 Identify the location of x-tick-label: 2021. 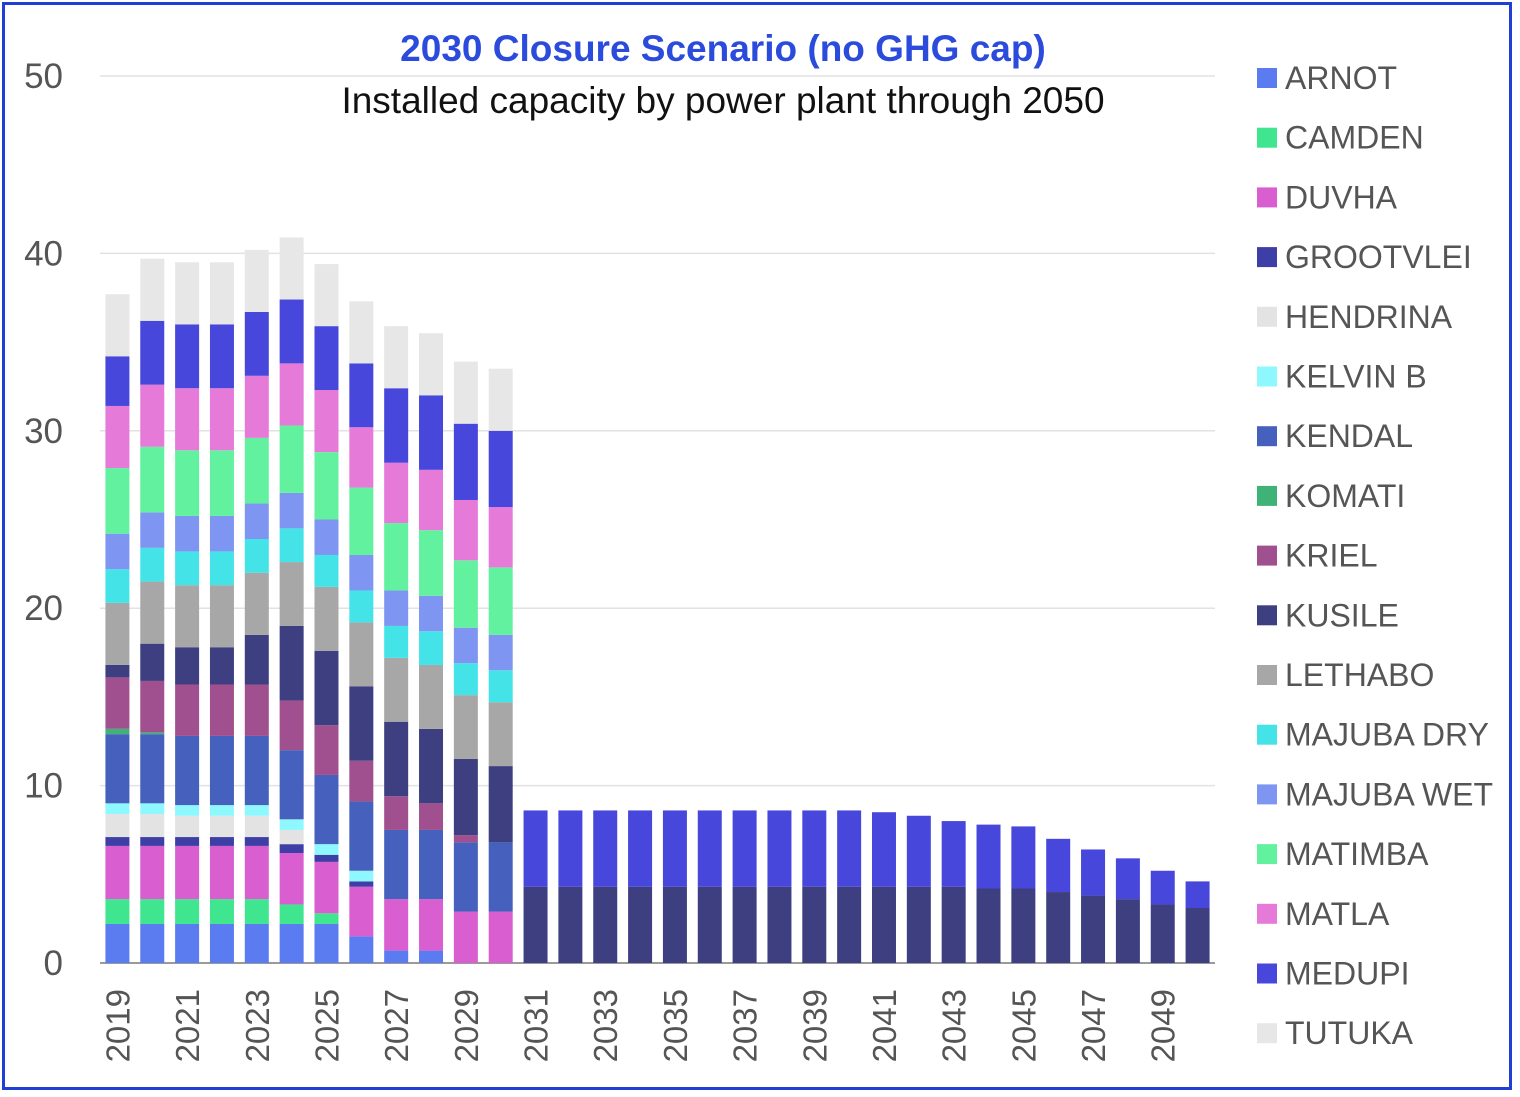
(187, 1025).